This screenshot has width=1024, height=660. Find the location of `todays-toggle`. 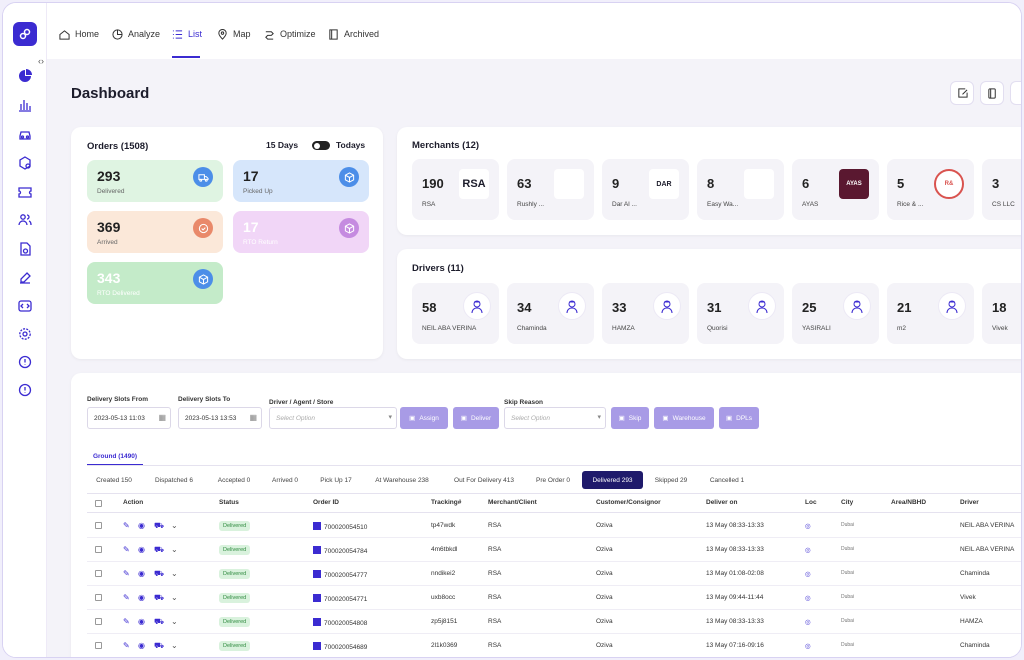

todays-toggle is located at coordinates (321, 145).